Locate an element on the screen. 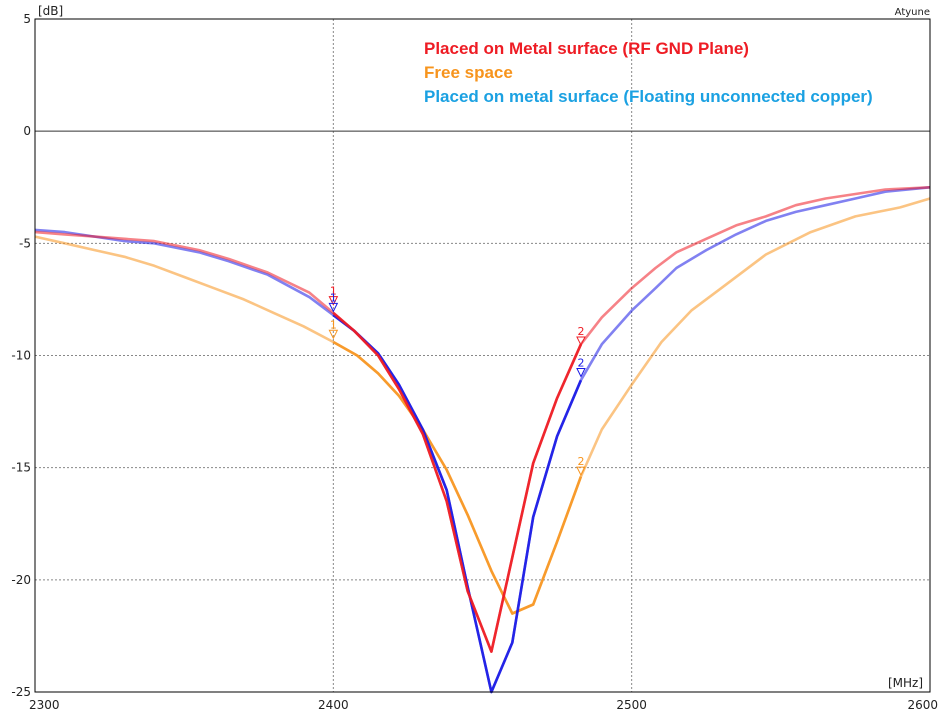 Image resolution: width=945 pixels, height=714 pixels. y-tick-label: -10 is located at coordinates (21, 356).